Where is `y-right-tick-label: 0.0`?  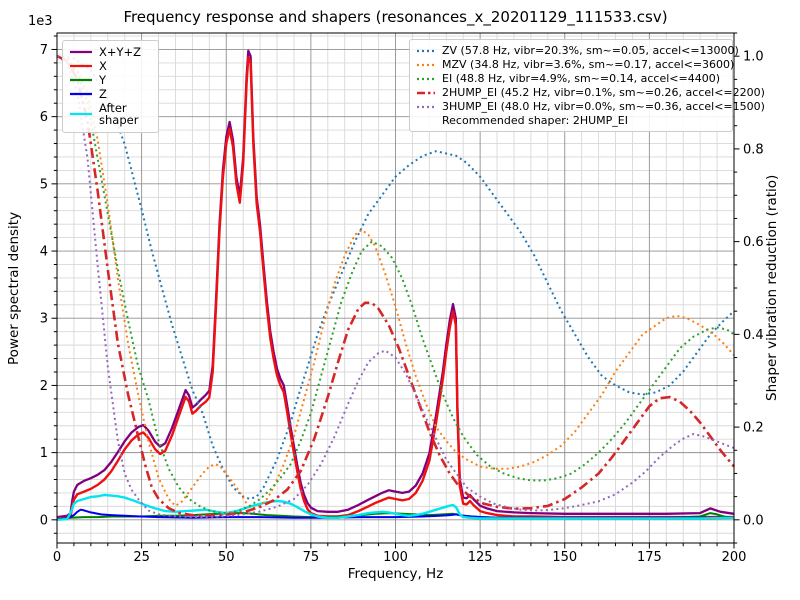 y-right-tick-label: 0.0 is located at coordinates (753, 520).